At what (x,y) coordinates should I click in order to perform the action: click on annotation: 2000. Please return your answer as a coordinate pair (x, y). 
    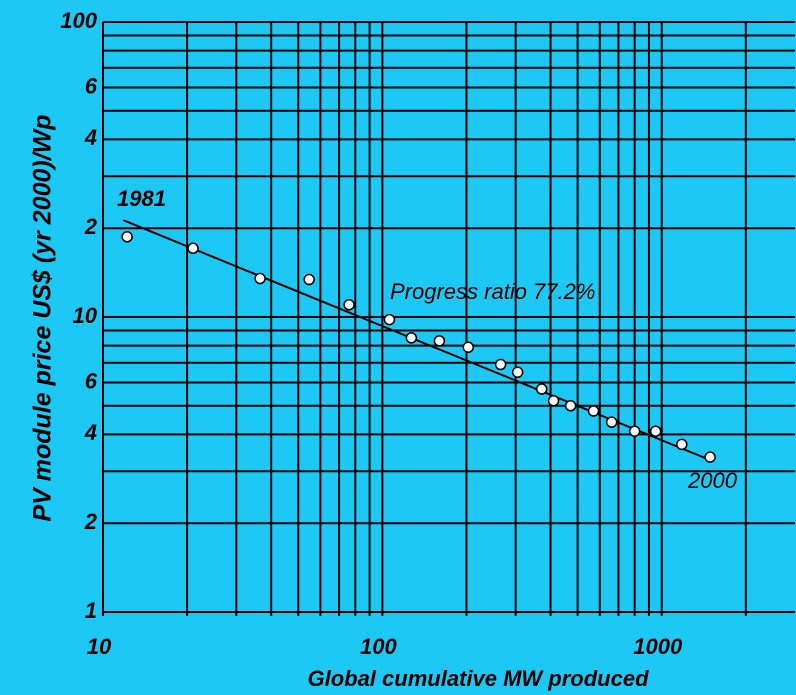
    Looking at the image, I should click on (712, 480).